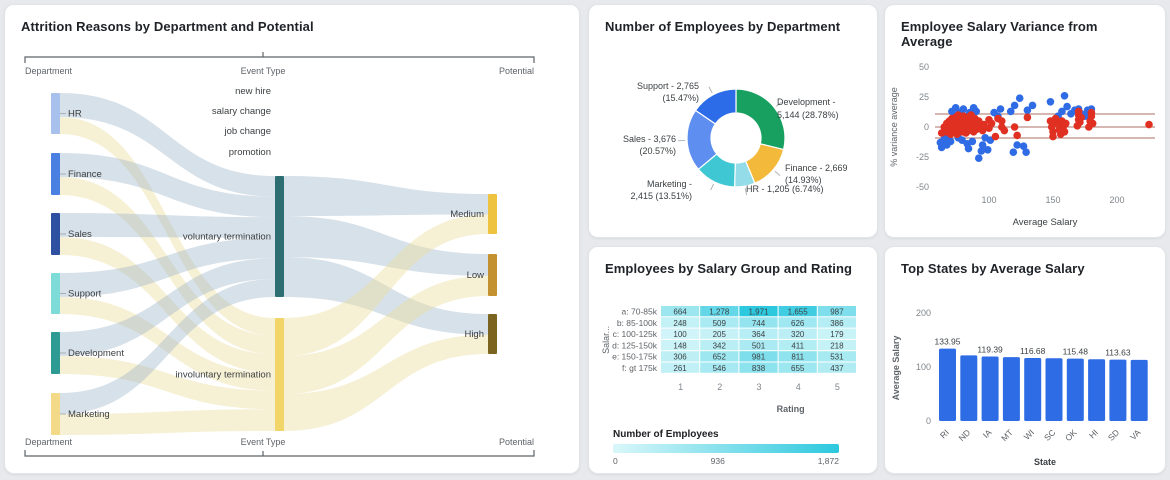 This screenshot has width=1170, height=480. What do you see at coordinates (758, 311) in the screenshot?
I see `heatmap-cell-r0c2` at bounding box center [758, 311].